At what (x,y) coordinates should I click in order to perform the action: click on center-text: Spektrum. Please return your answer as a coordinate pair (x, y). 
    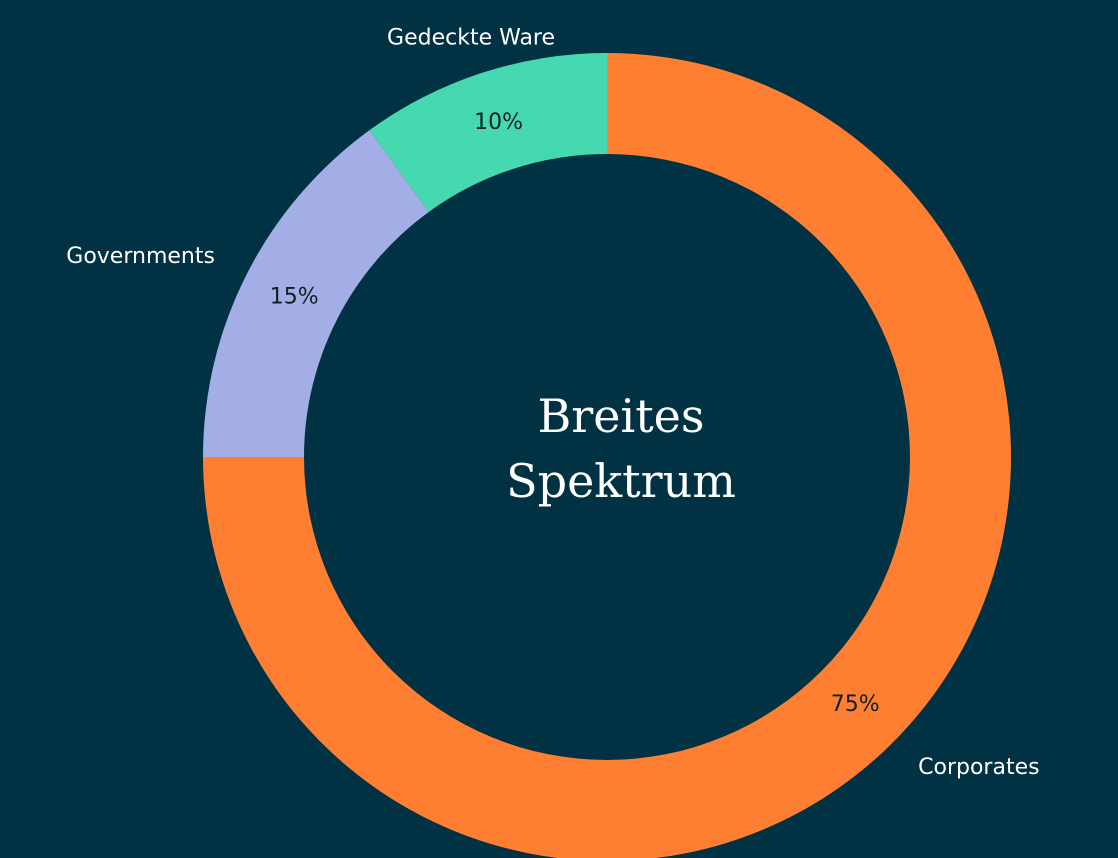
    Looking at the image, I should click on (621, 481).